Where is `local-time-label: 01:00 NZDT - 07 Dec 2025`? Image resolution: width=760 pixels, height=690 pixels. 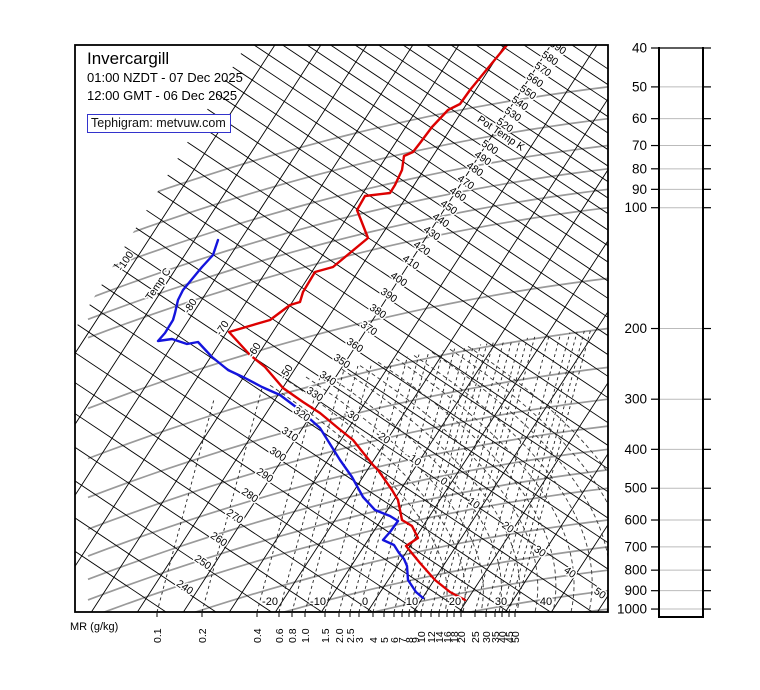 local-time-label: 01:00 NZDT - 07 Dec 2025 is located at coordinates (165, 77).